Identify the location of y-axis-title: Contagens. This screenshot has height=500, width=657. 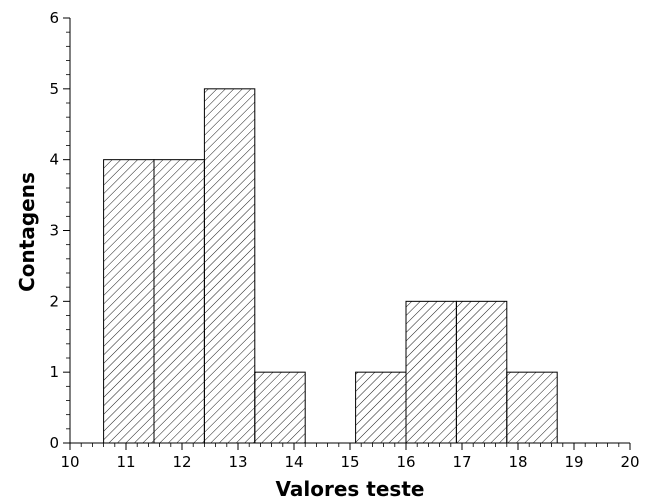
(27, 232).